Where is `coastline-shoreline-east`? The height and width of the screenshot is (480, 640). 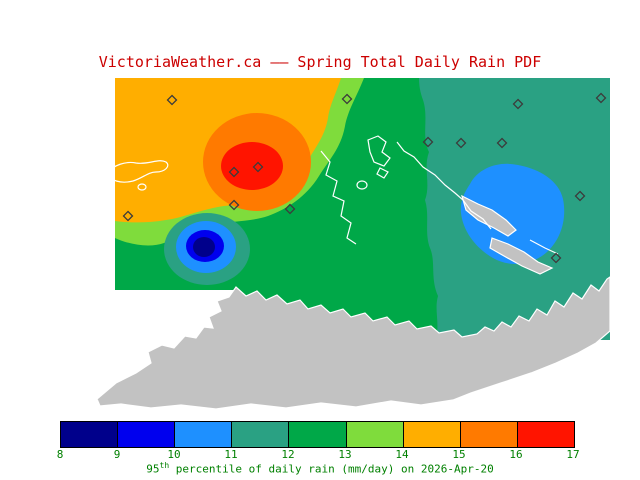
coastline-shoreline-east is located at coordinates (444, 185).